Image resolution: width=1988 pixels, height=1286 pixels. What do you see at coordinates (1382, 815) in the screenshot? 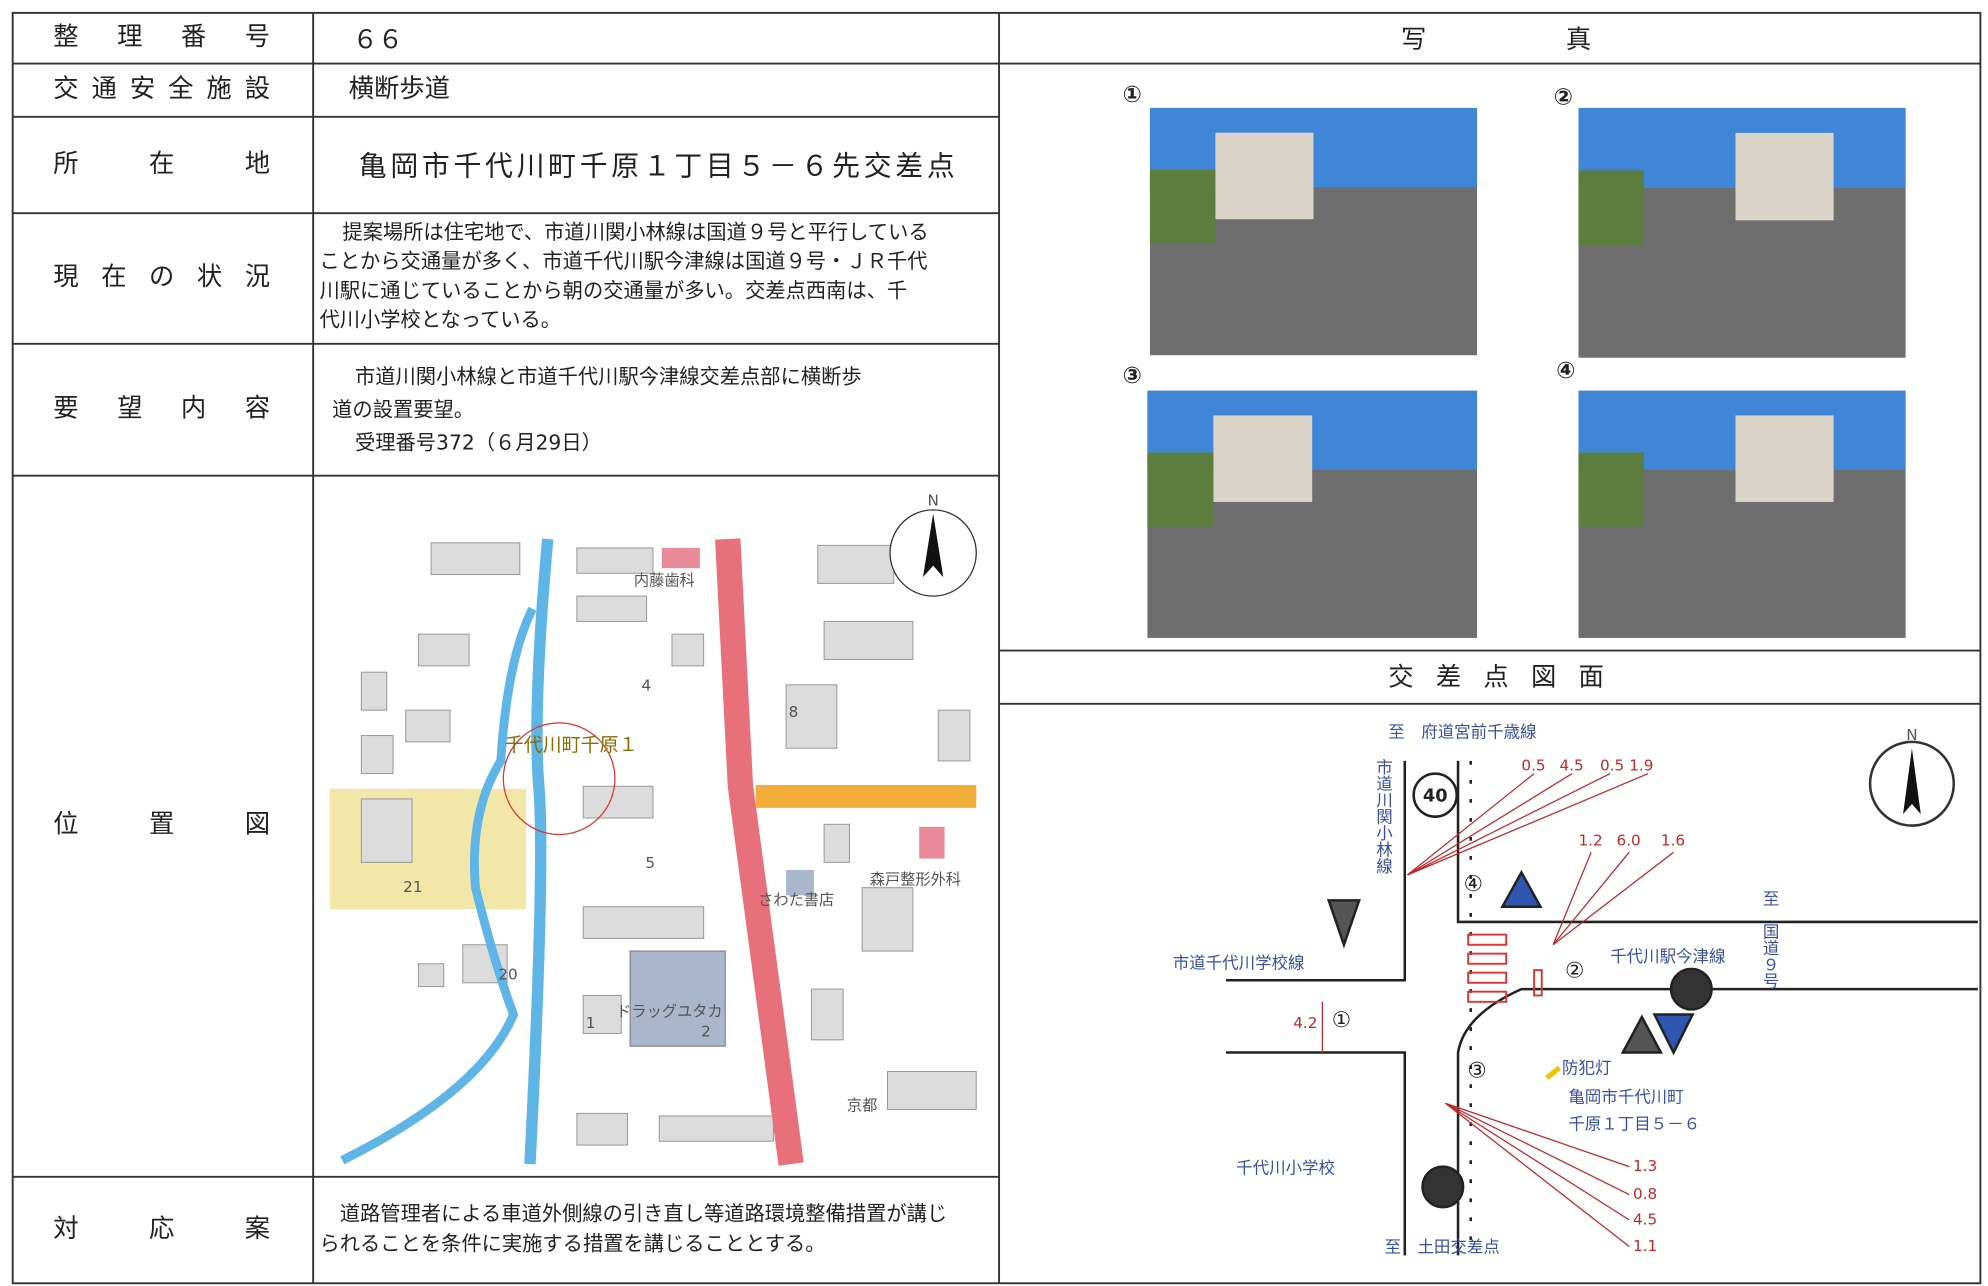
I see `diagram-label: 市道川関小林線` at bounding box center [1382, 815].